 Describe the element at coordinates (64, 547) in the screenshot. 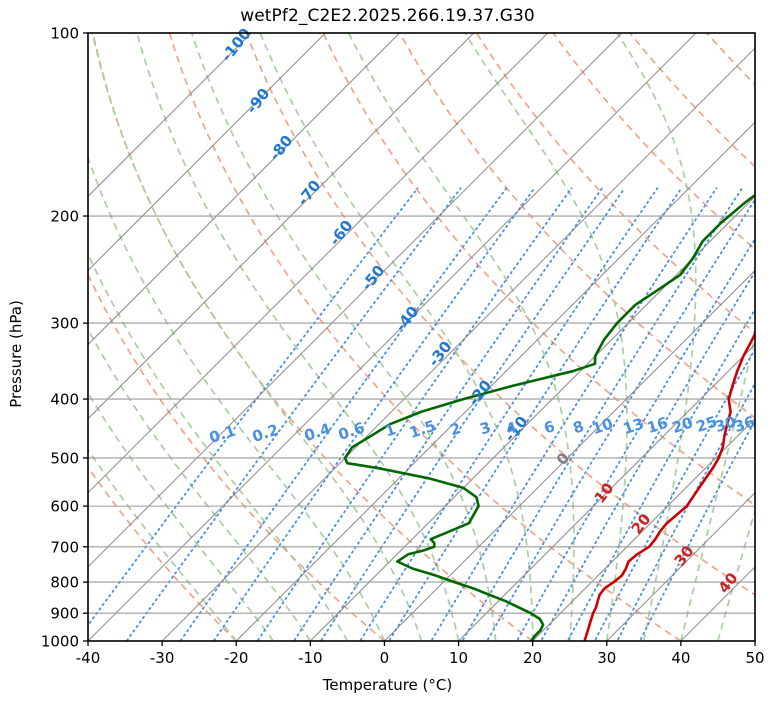

I see `svg-text: 700` at that location.